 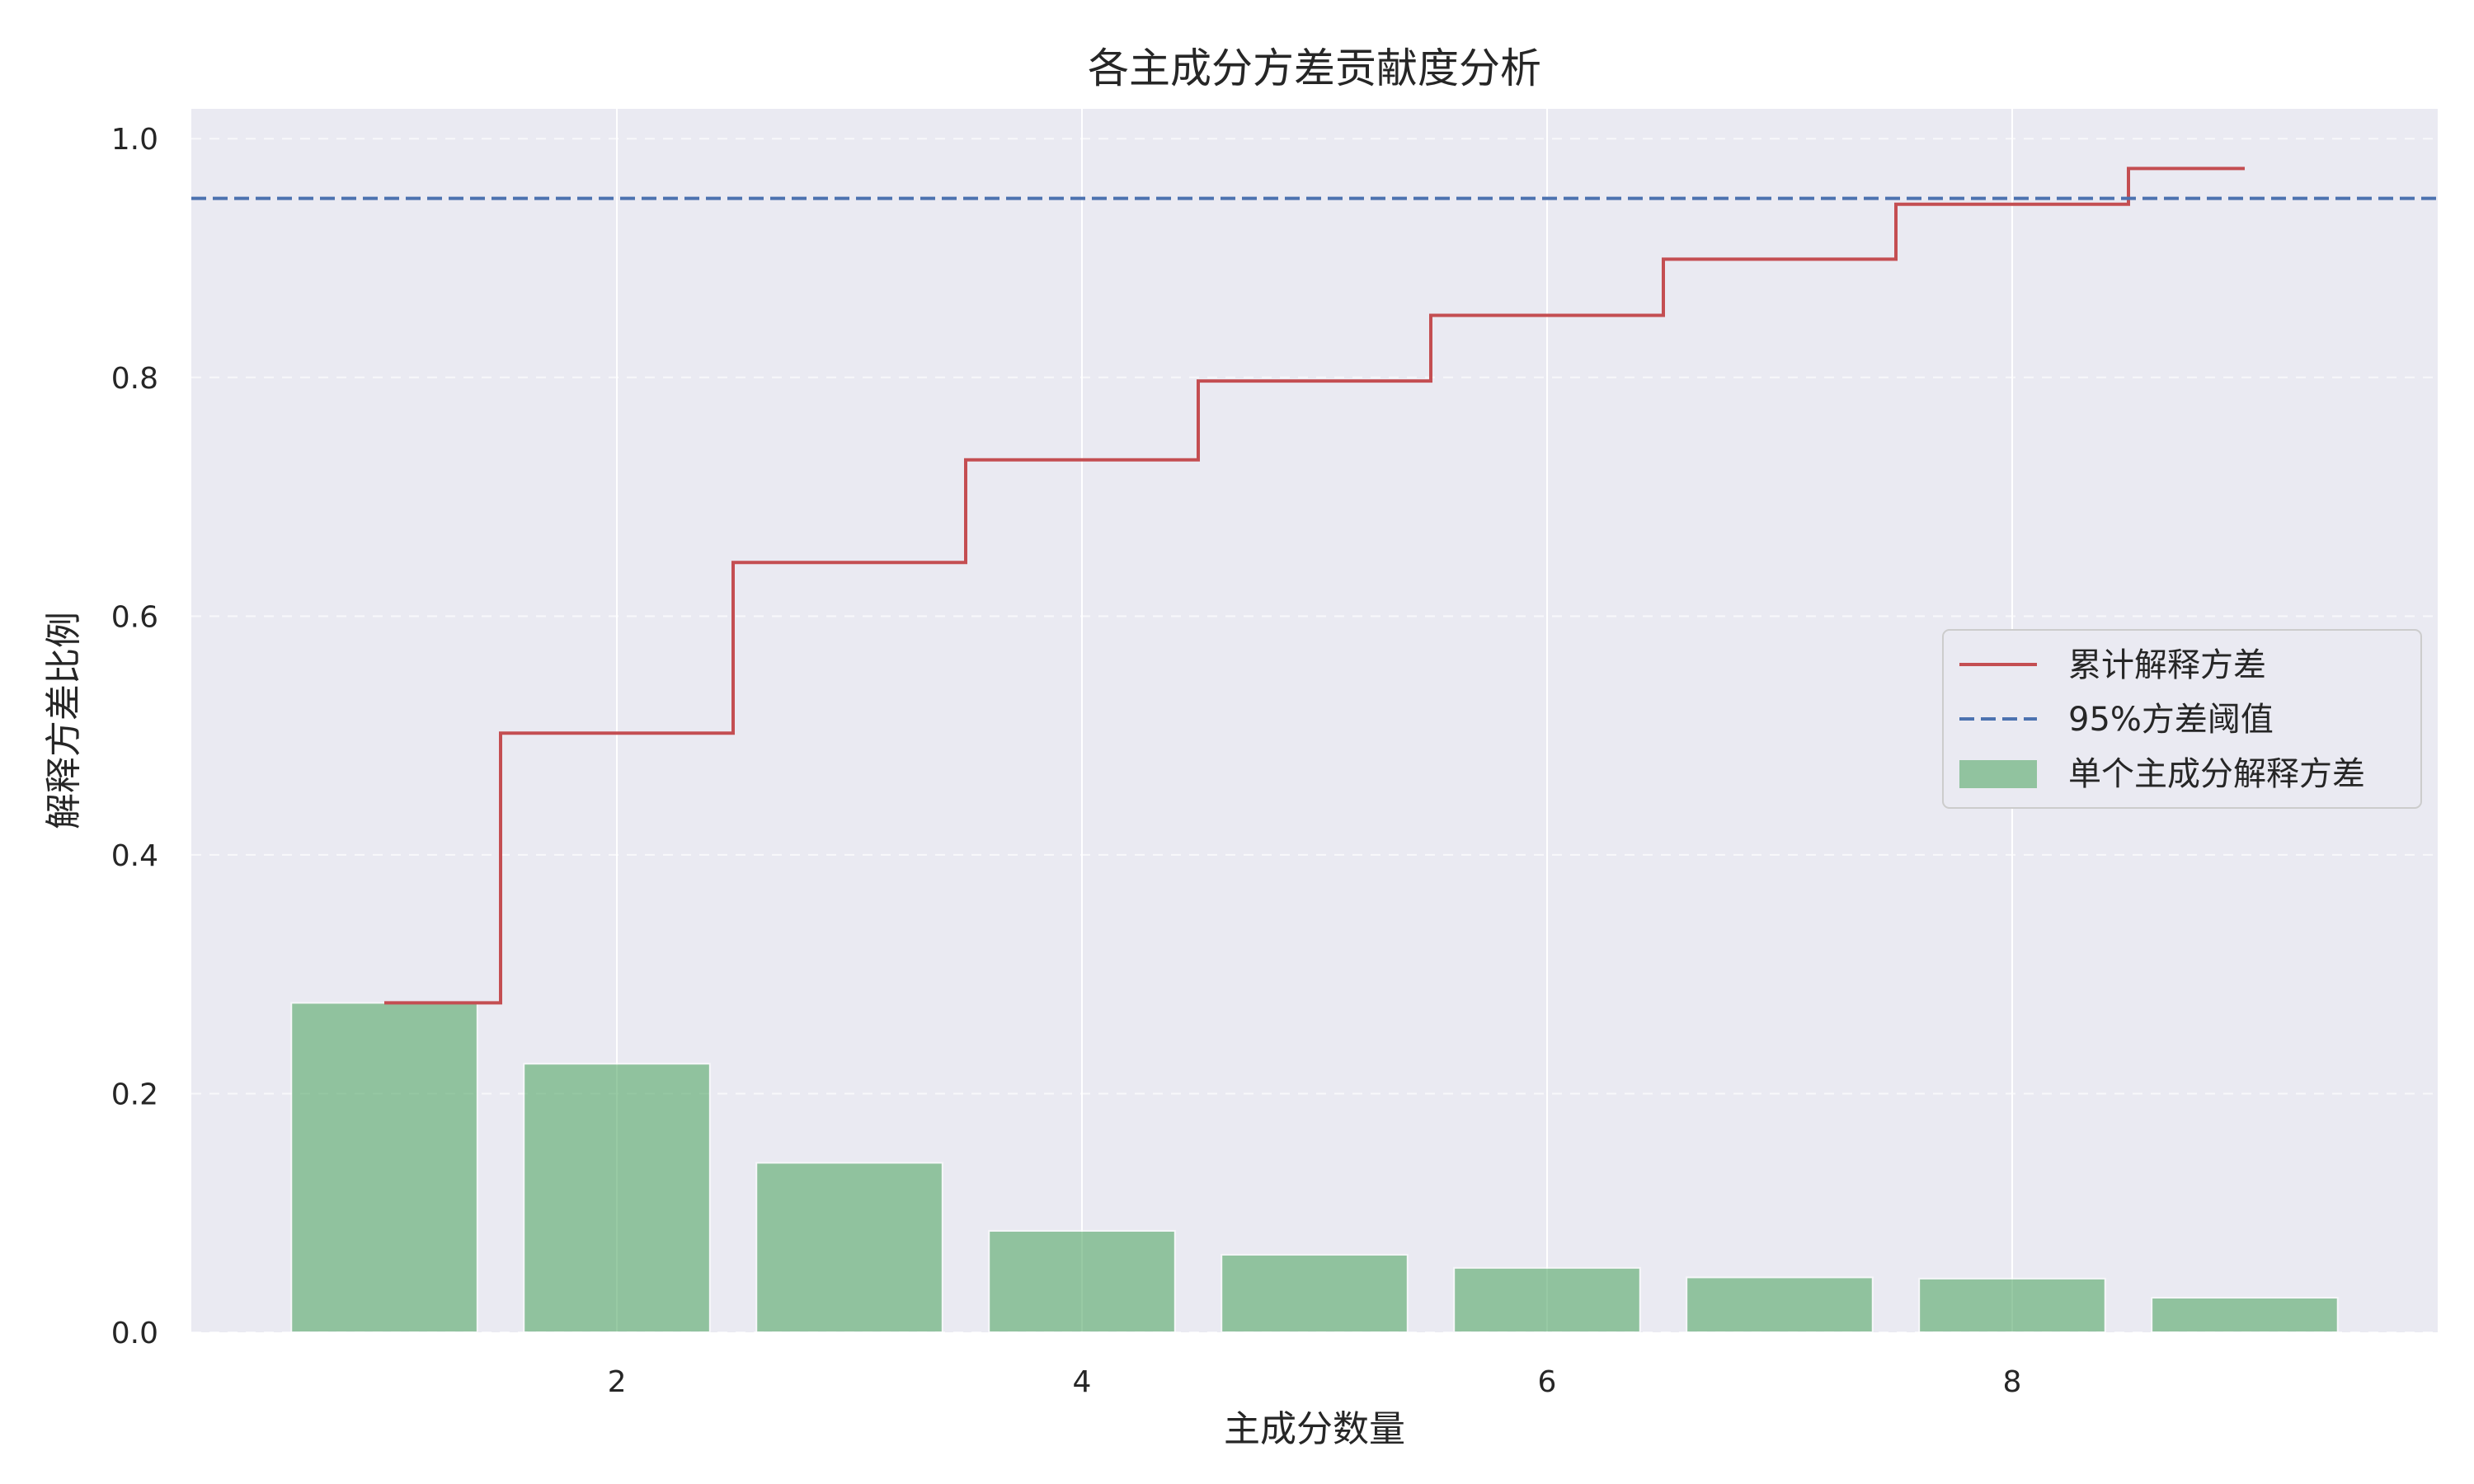 What do you see at coordinates (1998, 774) in the screenshot?
I see `legend-swatch-bar` at bounding box center [1998, 774].